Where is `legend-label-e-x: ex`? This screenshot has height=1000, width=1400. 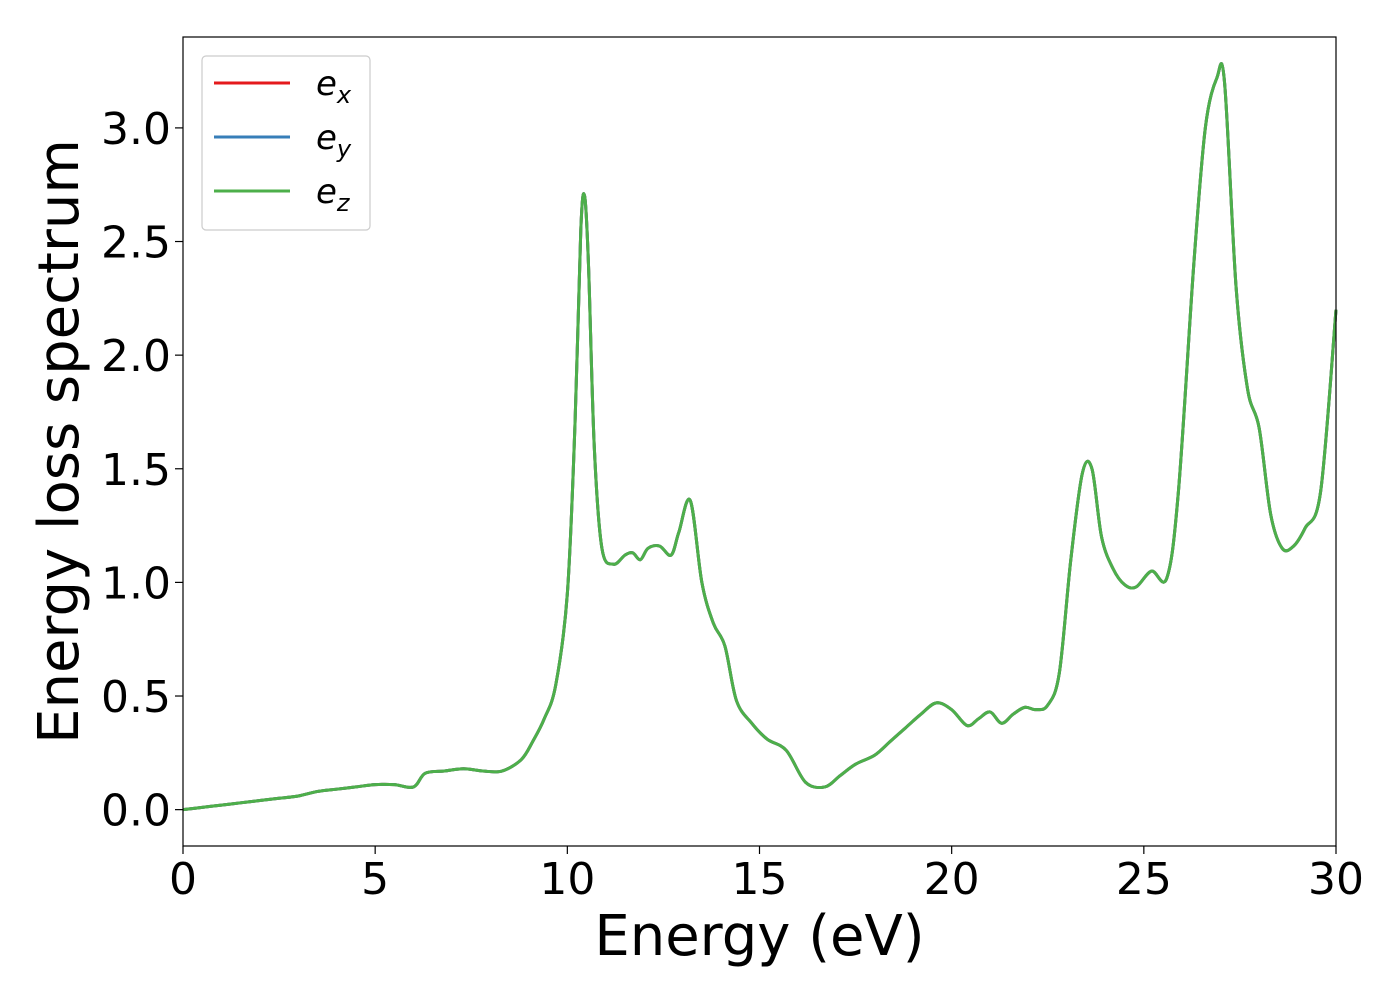
legend-label-e-x: ex is located at coordinates (334, 86).